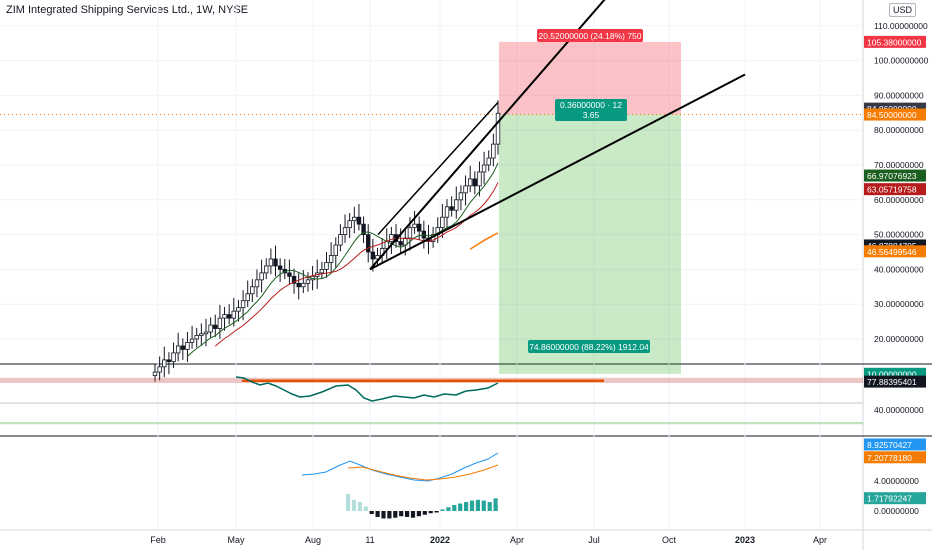 The width and height of the screenshot is (932, 550). Describe the element at coordinates (896, 481) in the screenshot. I see `macd-tick-label: 4.00000000` at that location.